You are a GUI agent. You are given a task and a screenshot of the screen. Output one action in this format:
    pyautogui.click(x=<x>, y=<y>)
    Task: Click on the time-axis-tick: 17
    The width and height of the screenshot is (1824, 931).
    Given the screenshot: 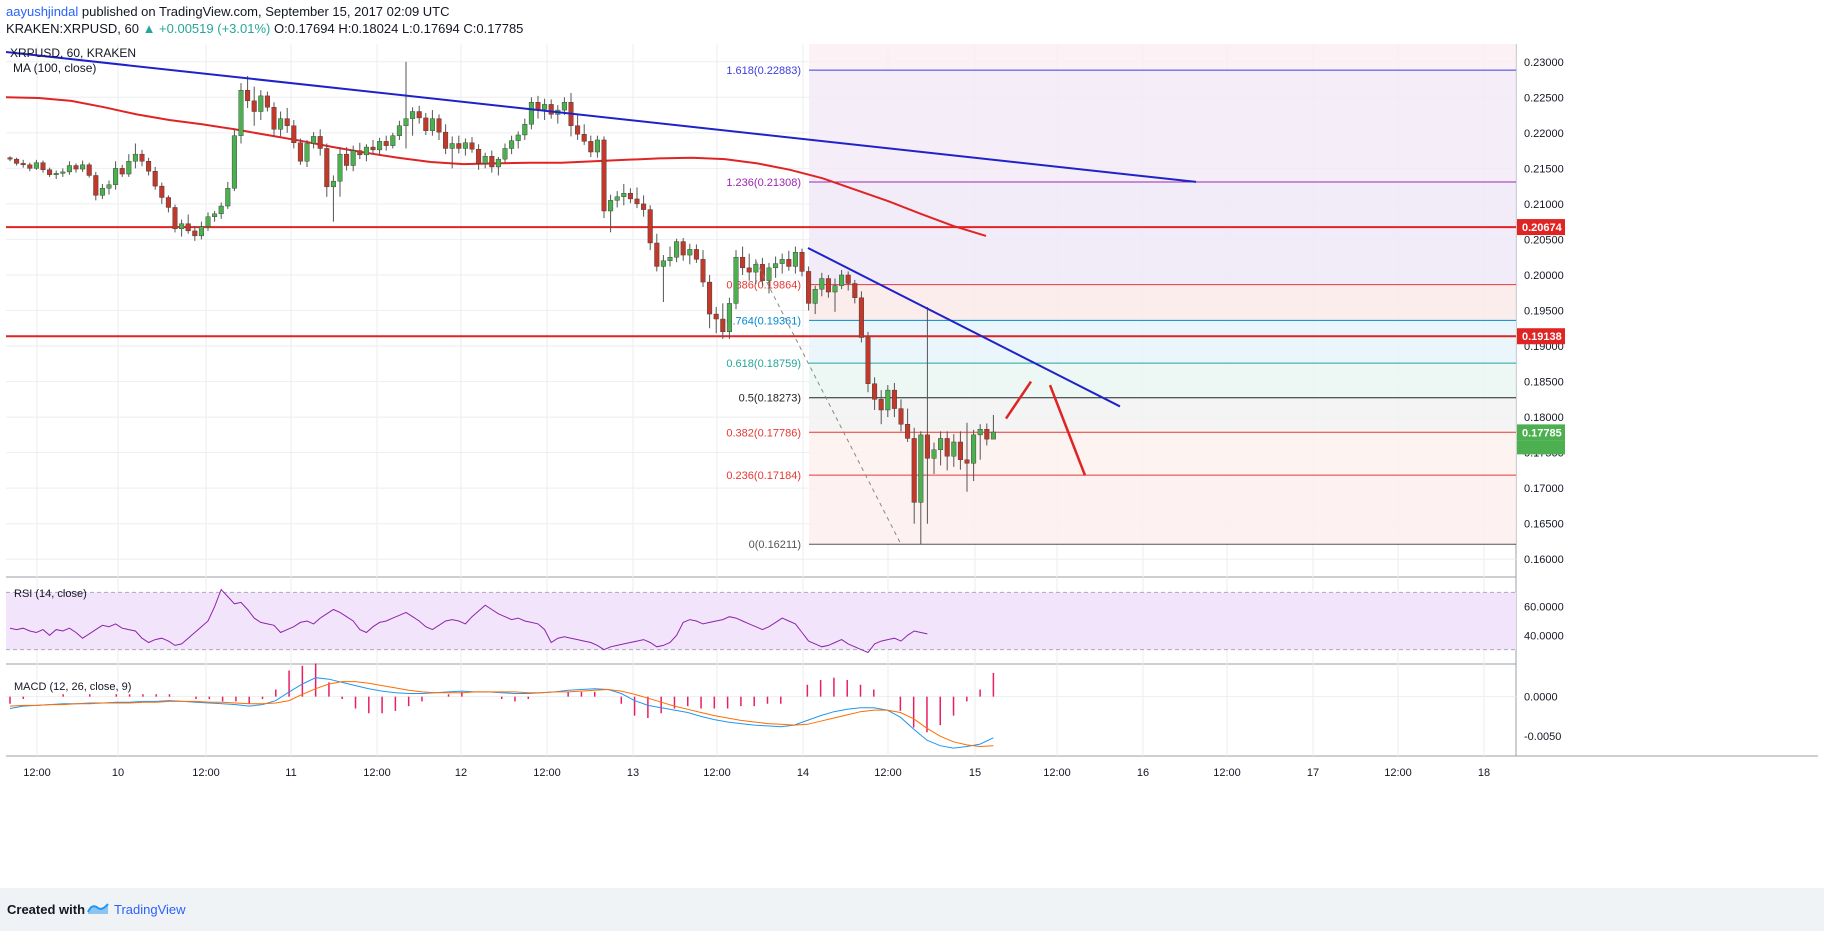 What is the action you would take?
    pyautogui.click(x=1313, y=773)
    